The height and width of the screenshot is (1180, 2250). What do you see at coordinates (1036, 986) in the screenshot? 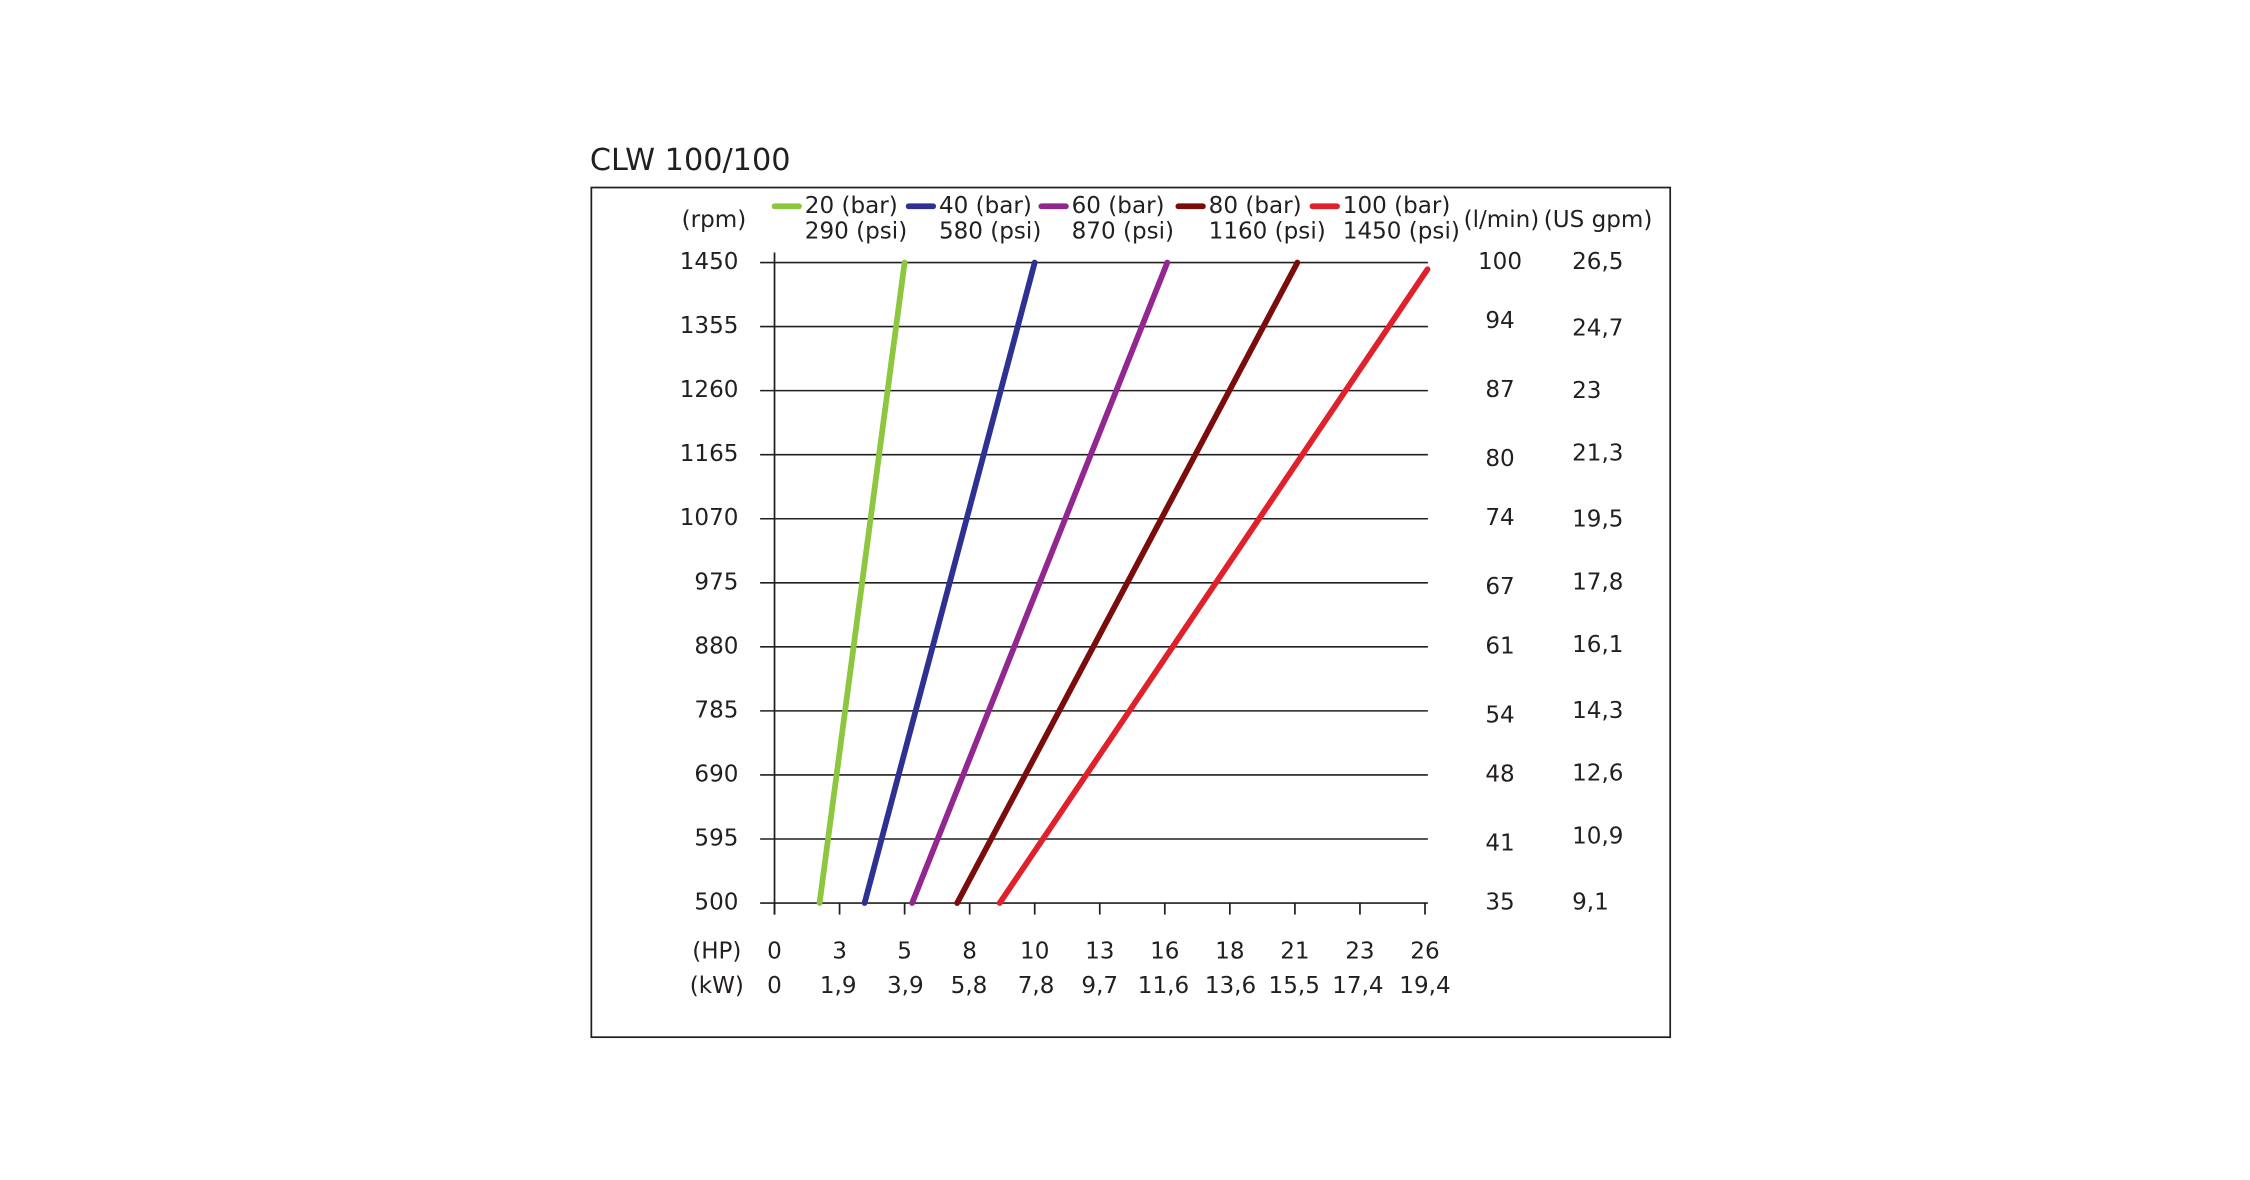
I see `x2-tick-label: 7,8` at bounding box center [1036, 986].